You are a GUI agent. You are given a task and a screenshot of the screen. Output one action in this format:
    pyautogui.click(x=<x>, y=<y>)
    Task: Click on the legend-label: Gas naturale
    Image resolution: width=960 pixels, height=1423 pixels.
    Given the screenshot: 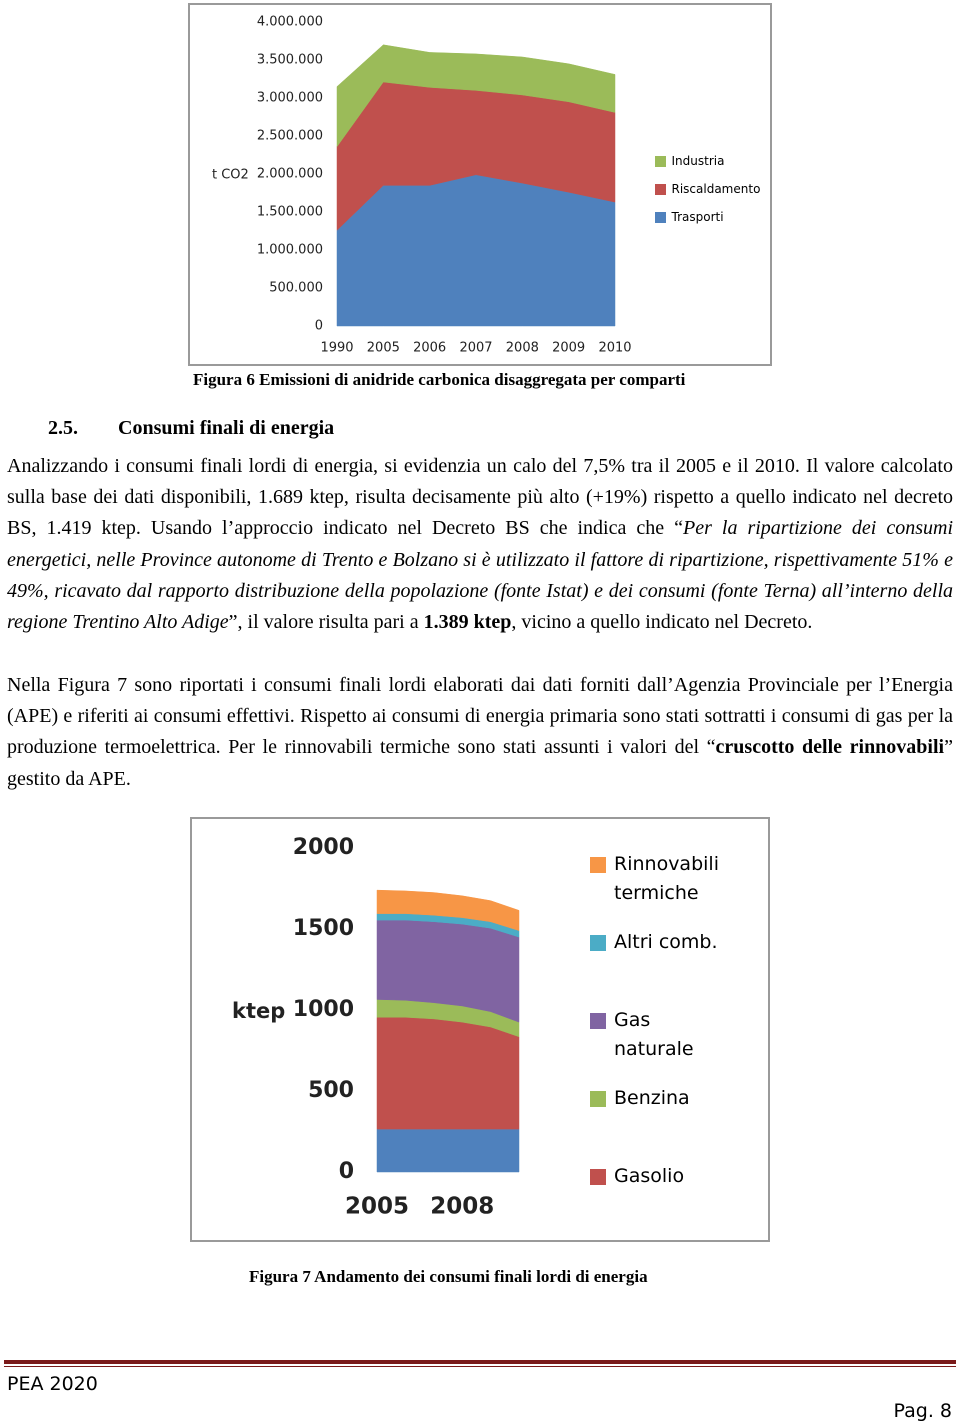 What is the action you would take?
    pyautogui.click(x=654, y=1035)
    